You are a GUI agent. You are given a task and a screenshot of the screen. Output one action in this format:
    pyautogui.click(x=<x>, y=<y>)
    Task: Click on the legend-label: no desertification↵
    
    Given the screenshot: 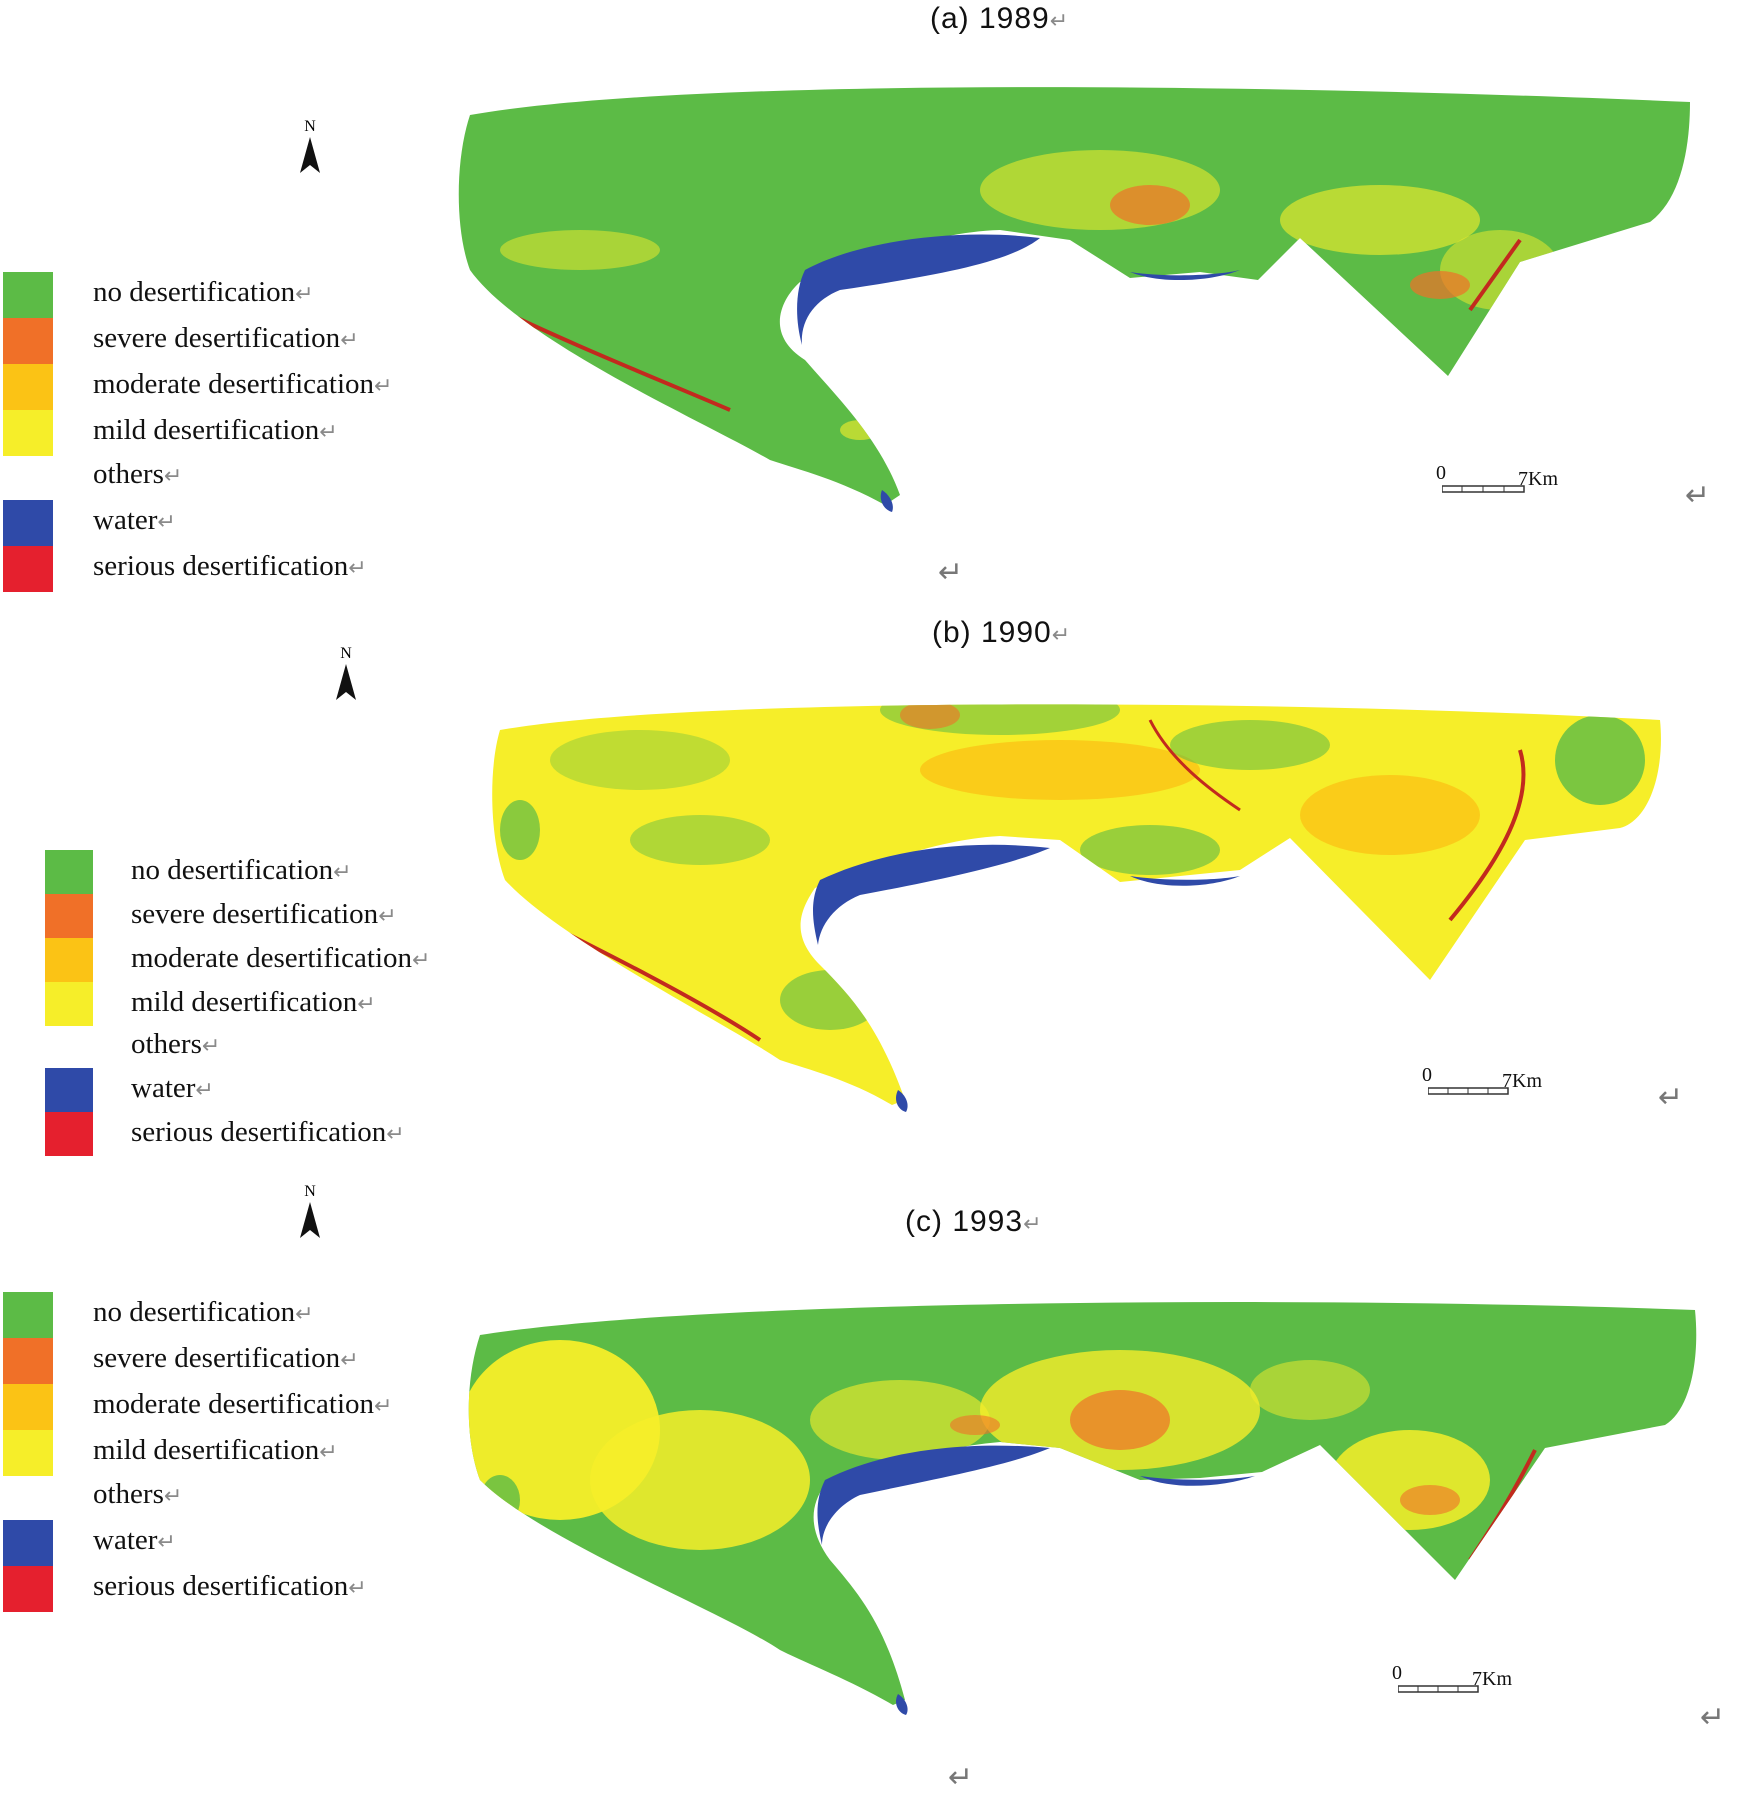 What is the action you would take?
    pyautogui.click(x=241, y=870)
    